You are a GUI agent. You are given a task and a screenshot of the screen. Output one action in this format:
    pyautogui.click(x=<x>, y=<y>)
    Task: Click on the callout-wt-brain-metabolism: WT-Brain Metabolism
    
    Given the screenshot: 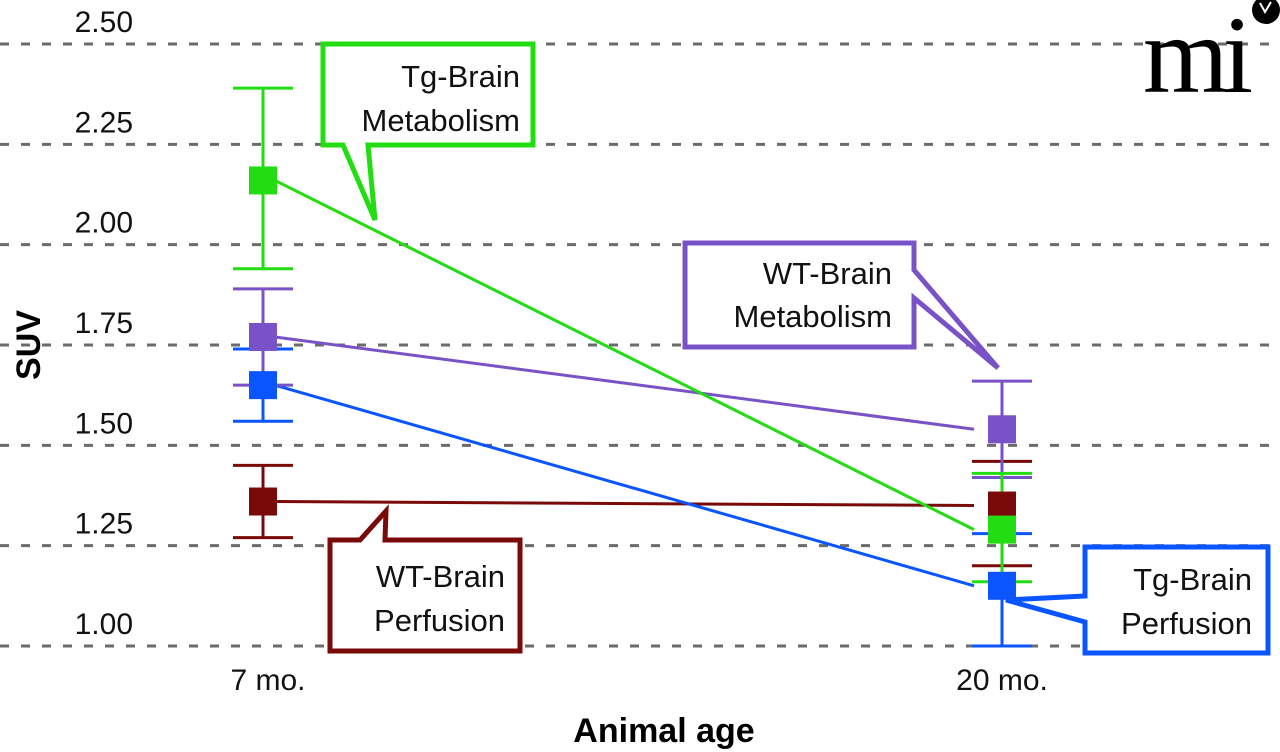 What is the action you would take?
    pyautogui.click(x=841, y=305)
    